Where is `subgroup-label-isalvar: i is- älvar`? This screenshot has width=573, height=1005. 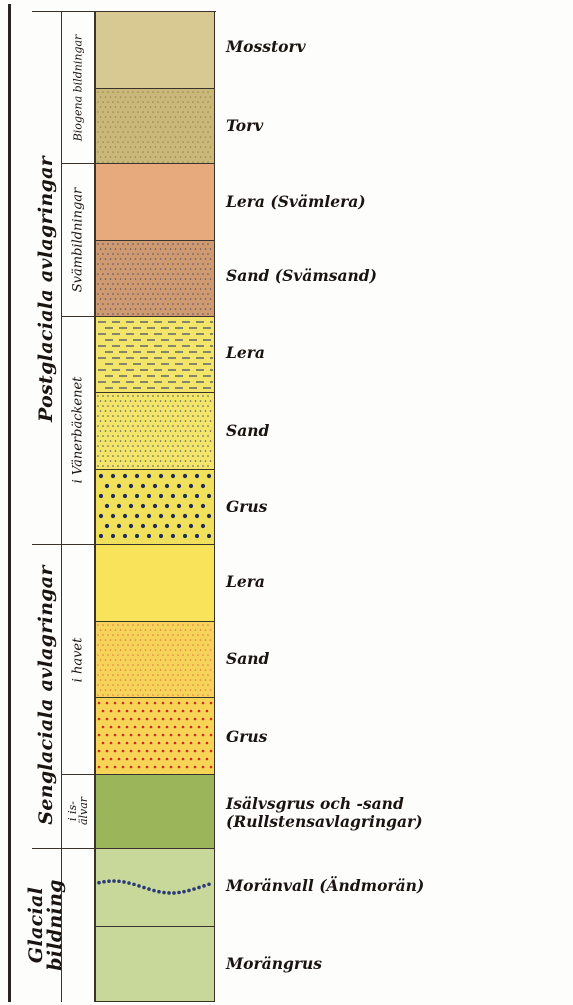 subgroup-label-isalvar: i is- älvar is located at coordinates (78, 811).